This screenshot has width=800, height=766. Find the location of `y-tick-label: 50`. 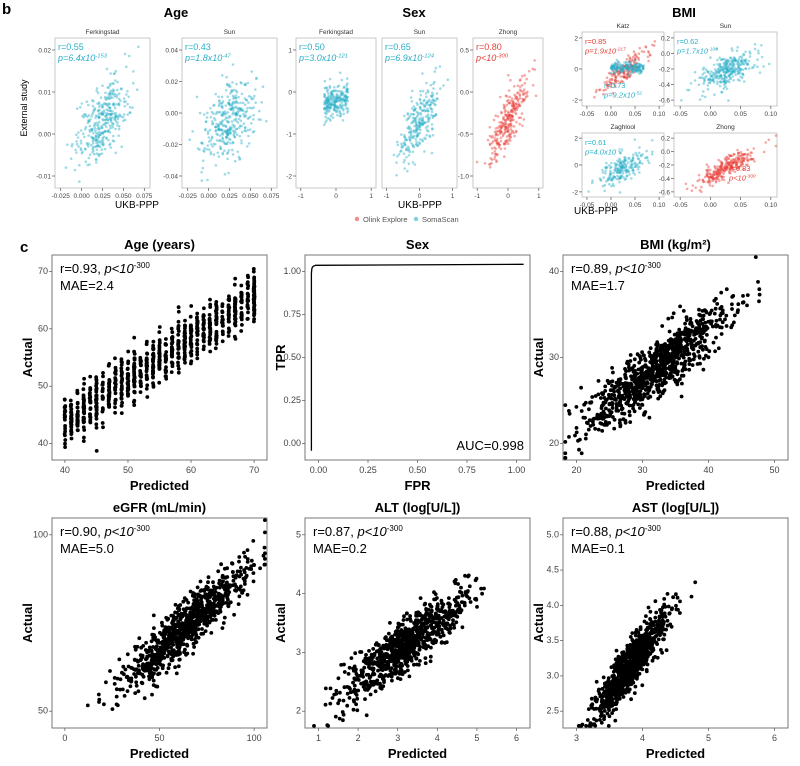

y-tick-label: 50 is located at coordinates (43, 386).